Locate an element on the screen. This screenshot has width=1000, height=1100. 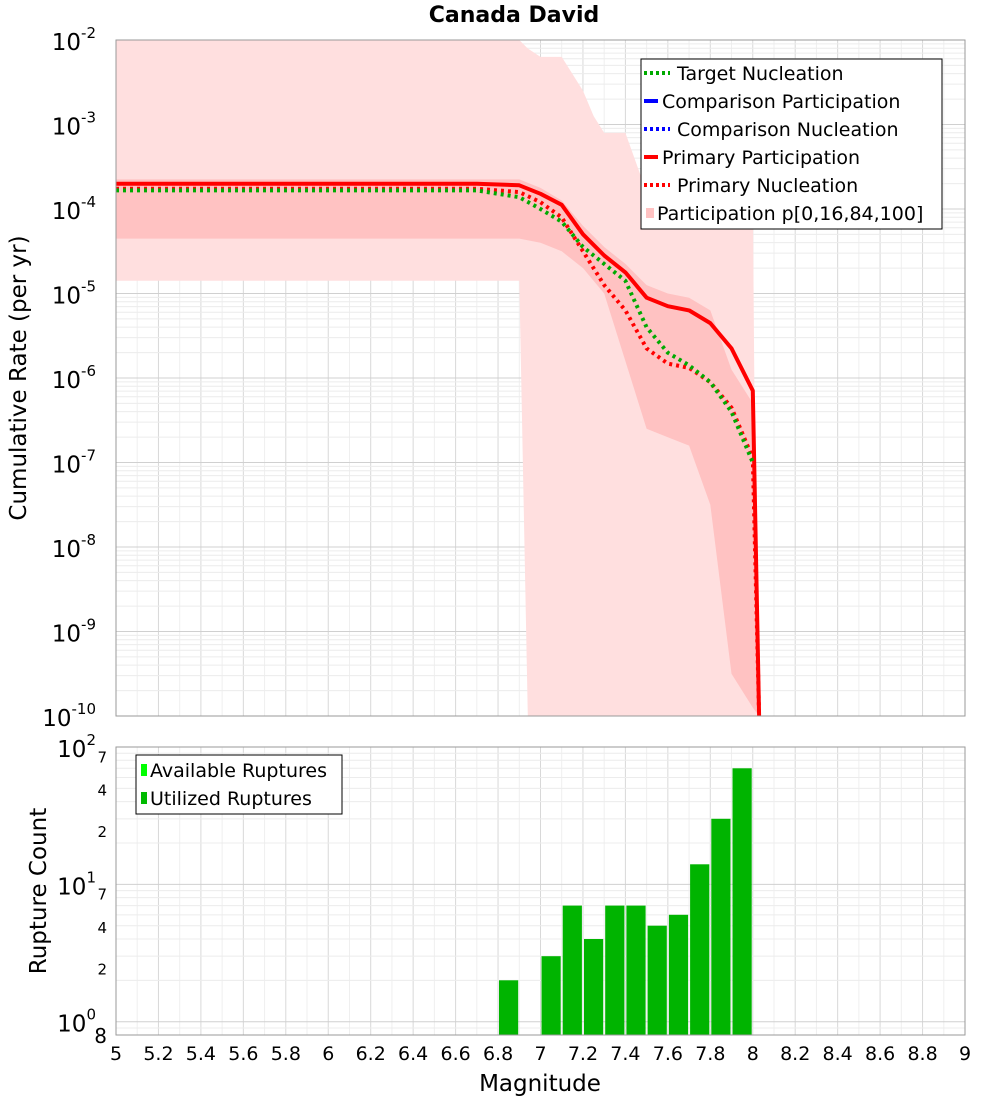
chart-title: Canada David is located at coordinates (514, 15).